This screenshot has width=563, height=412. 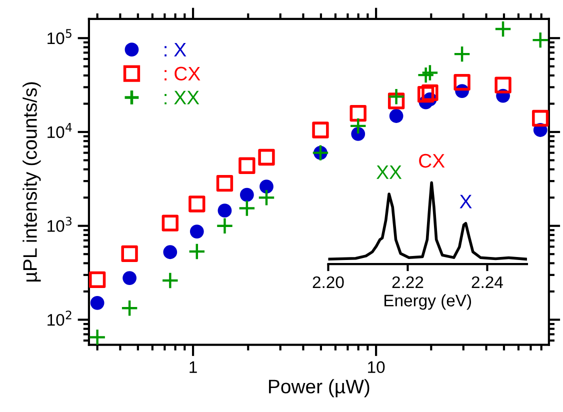 I want to click on y-tick-label: 10$^{3}$, so click(x=60, y=224).